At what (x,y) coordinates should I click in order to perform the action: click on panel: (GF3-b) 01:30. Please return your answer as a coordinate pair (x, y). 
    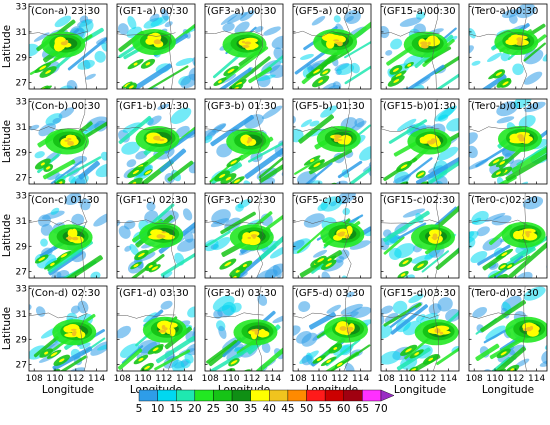
    Looking at the image, I should click on (244, 141).